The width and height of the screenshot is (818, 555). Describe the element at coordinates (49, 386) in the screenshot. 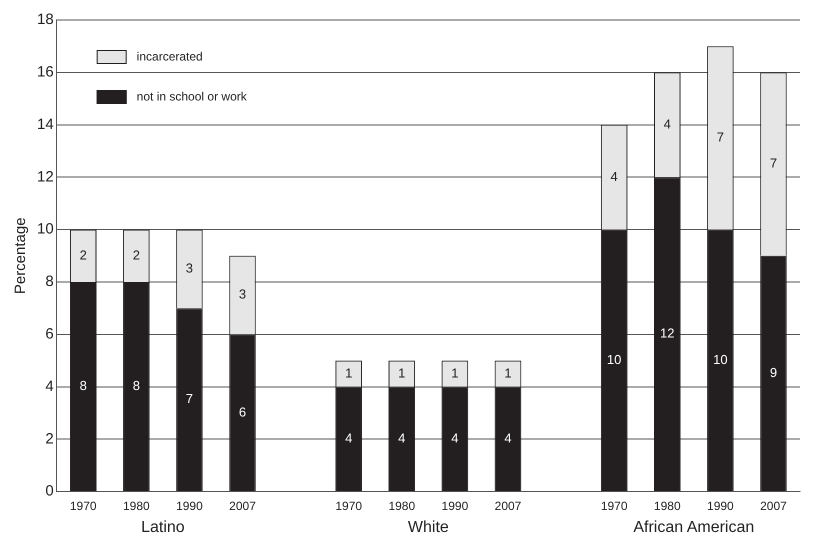

I see `y-tick-label: 4` at that location.